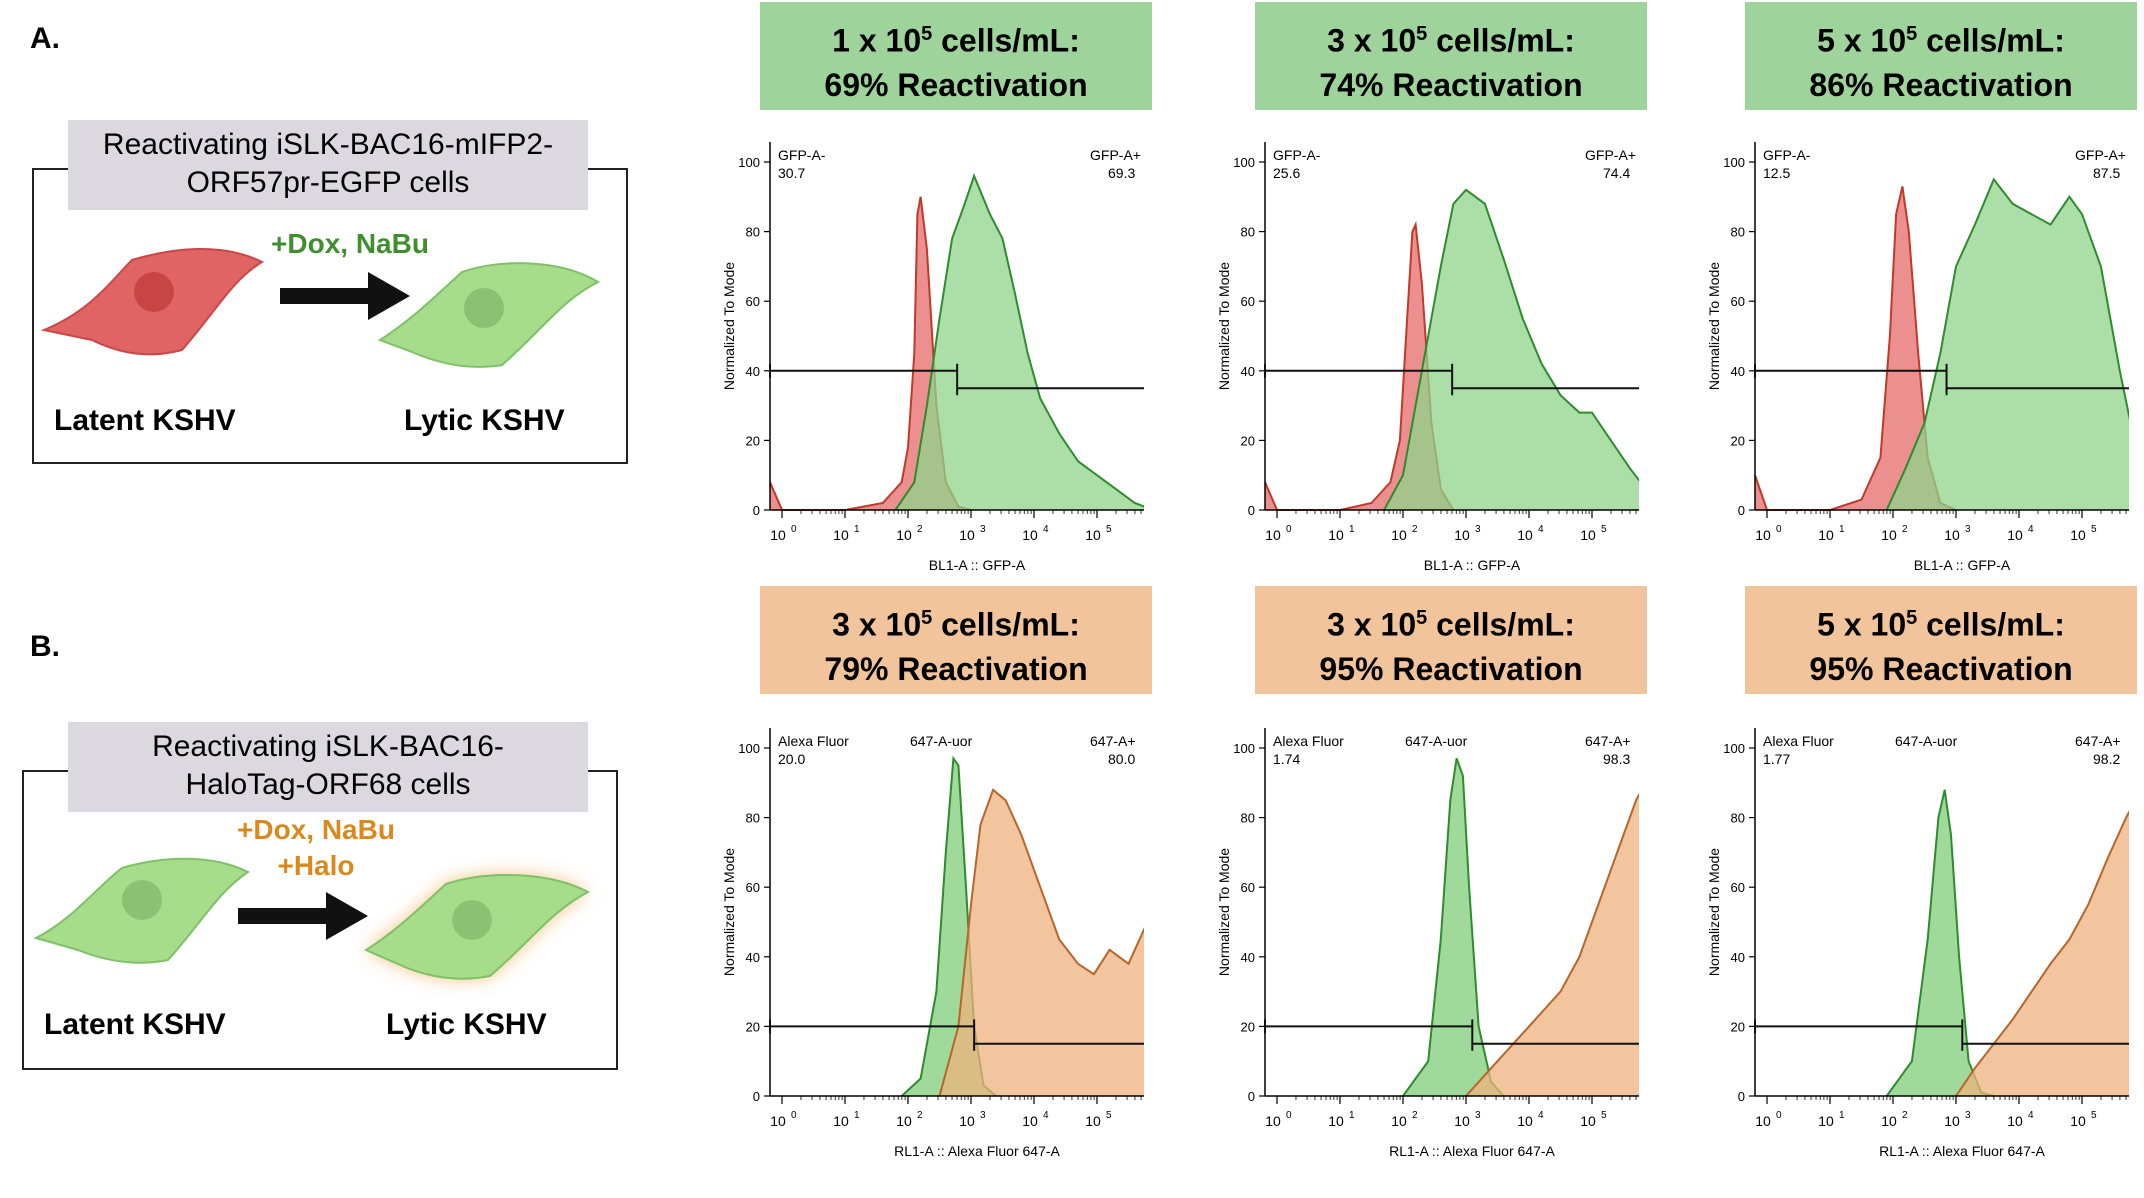  Describe the element at coordinates (328, 182) in the screenshot. I see `panel-a-title-line2: ORF57pr-EGFP cells` at that location.